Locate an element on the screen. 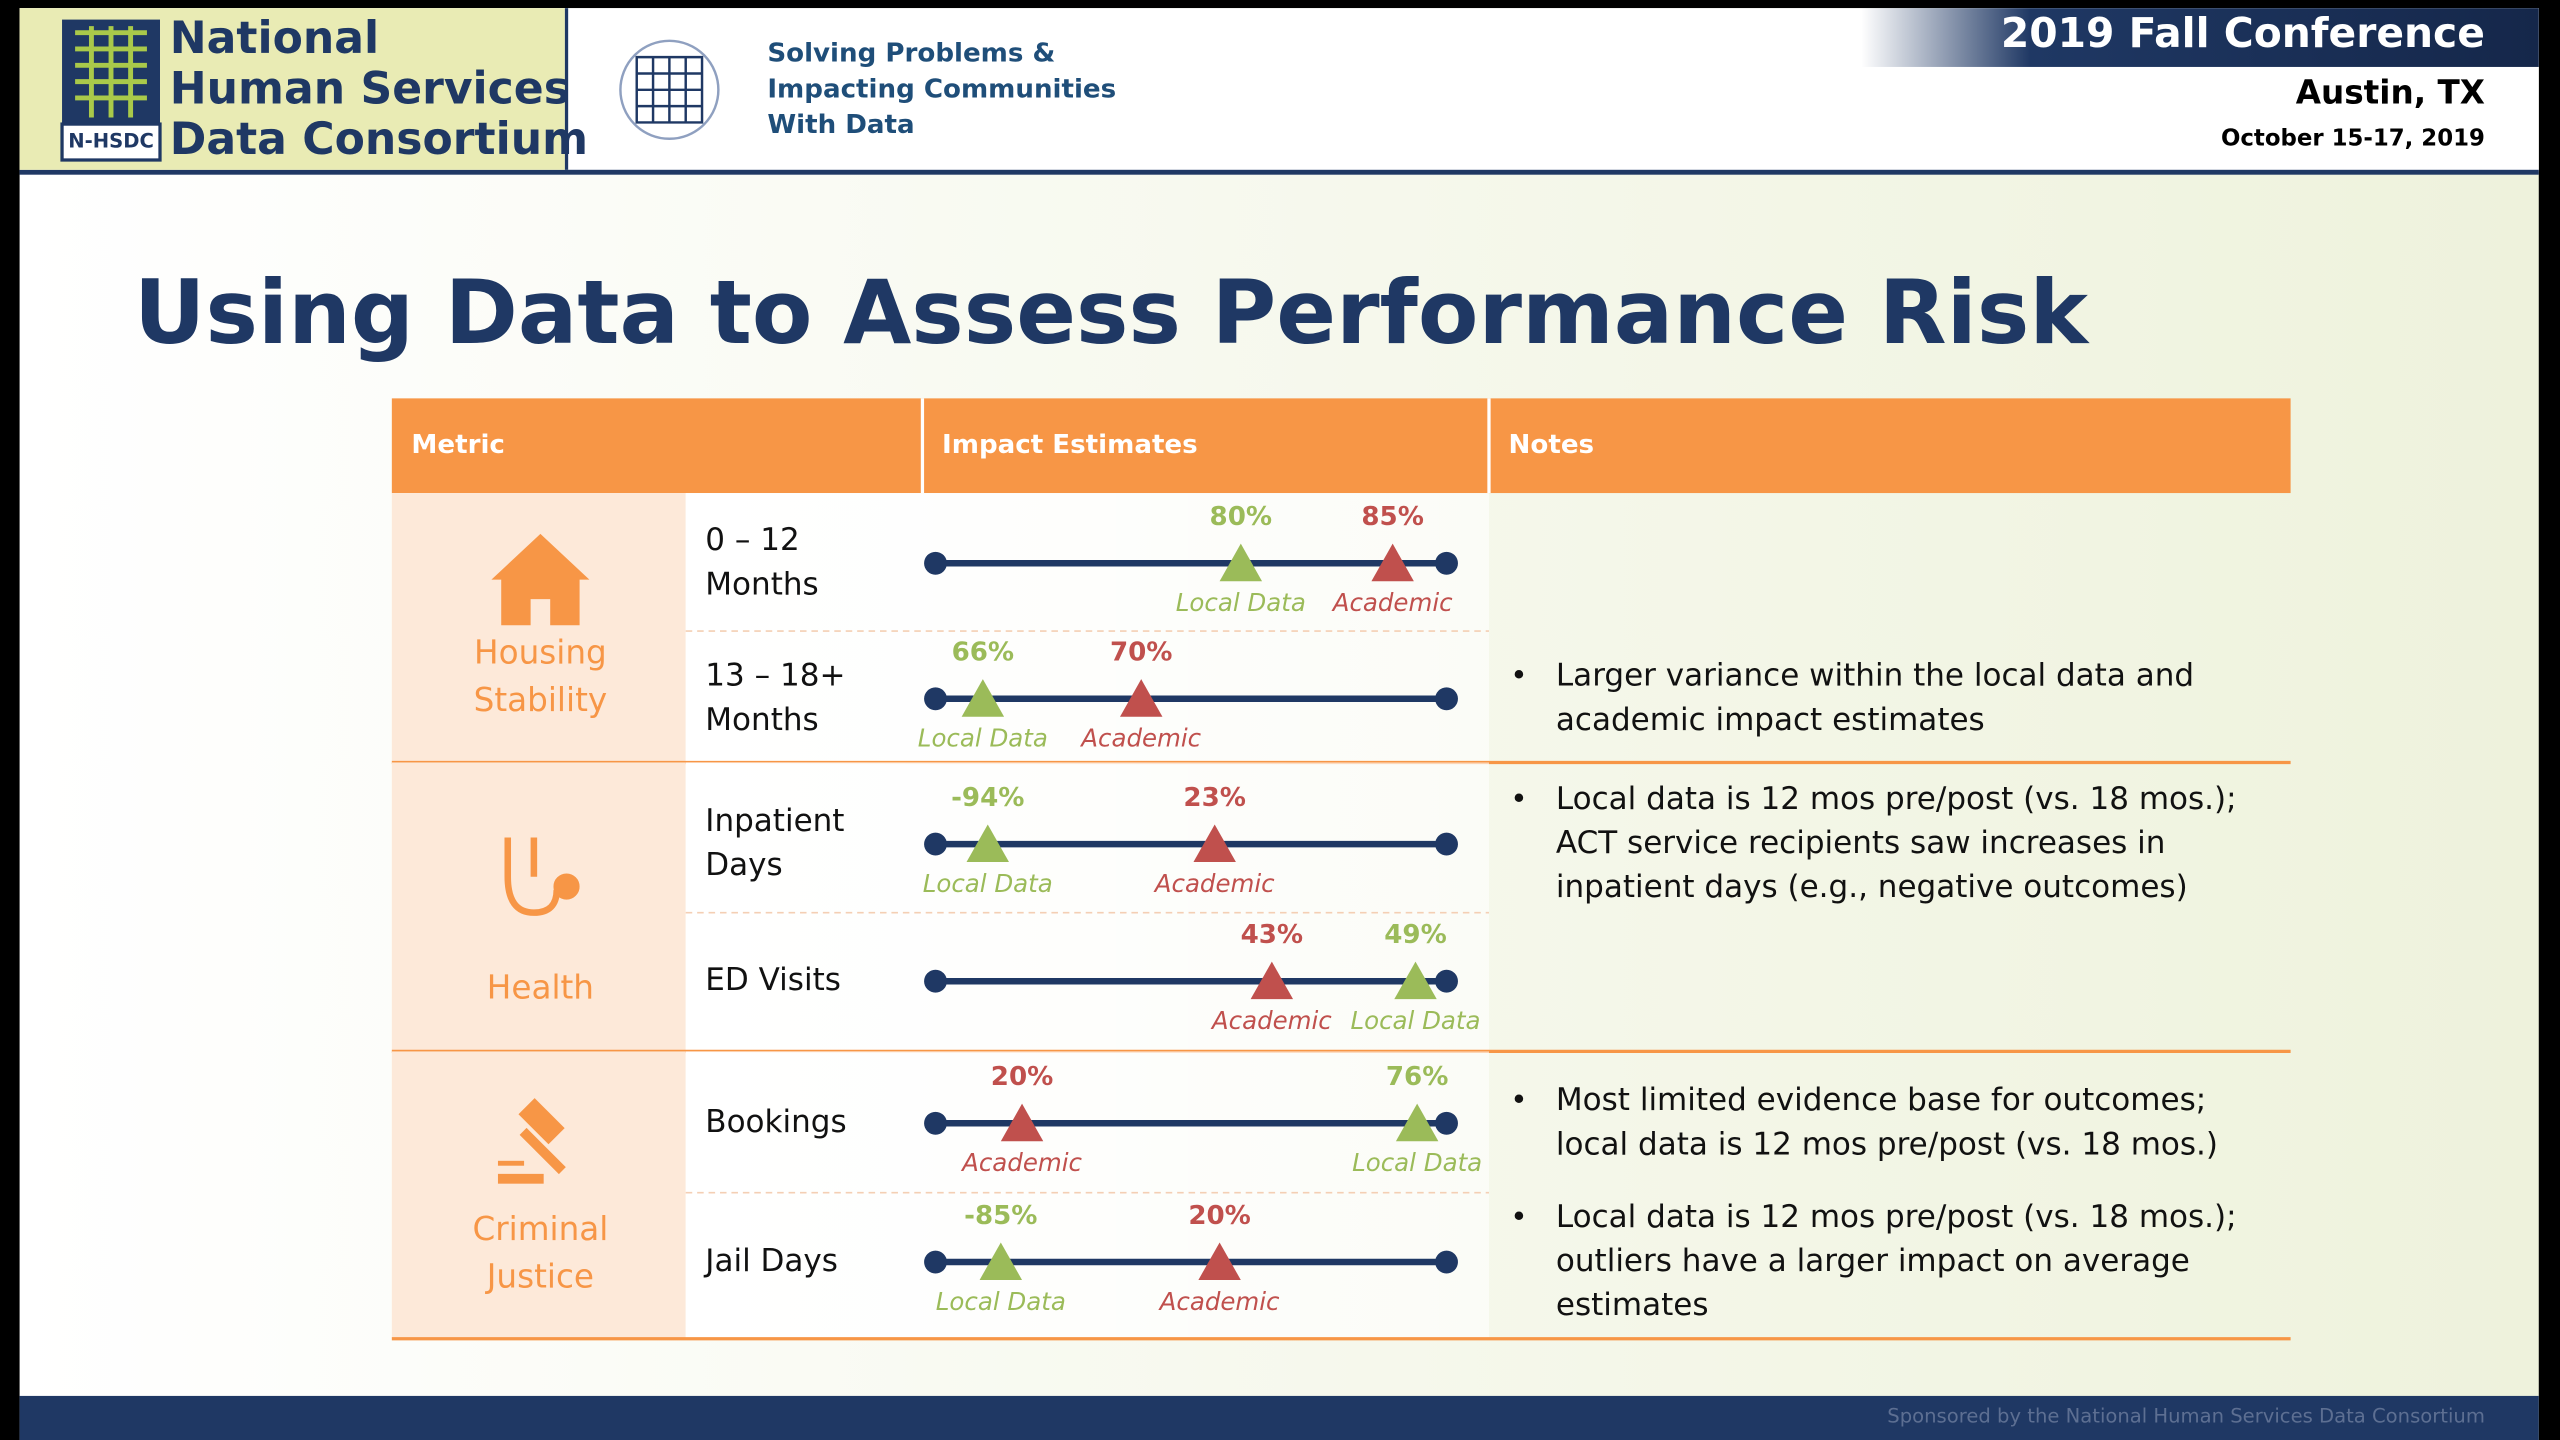  note-text: ACT service recipients saw increases in is located at coordinates (1861, 843).